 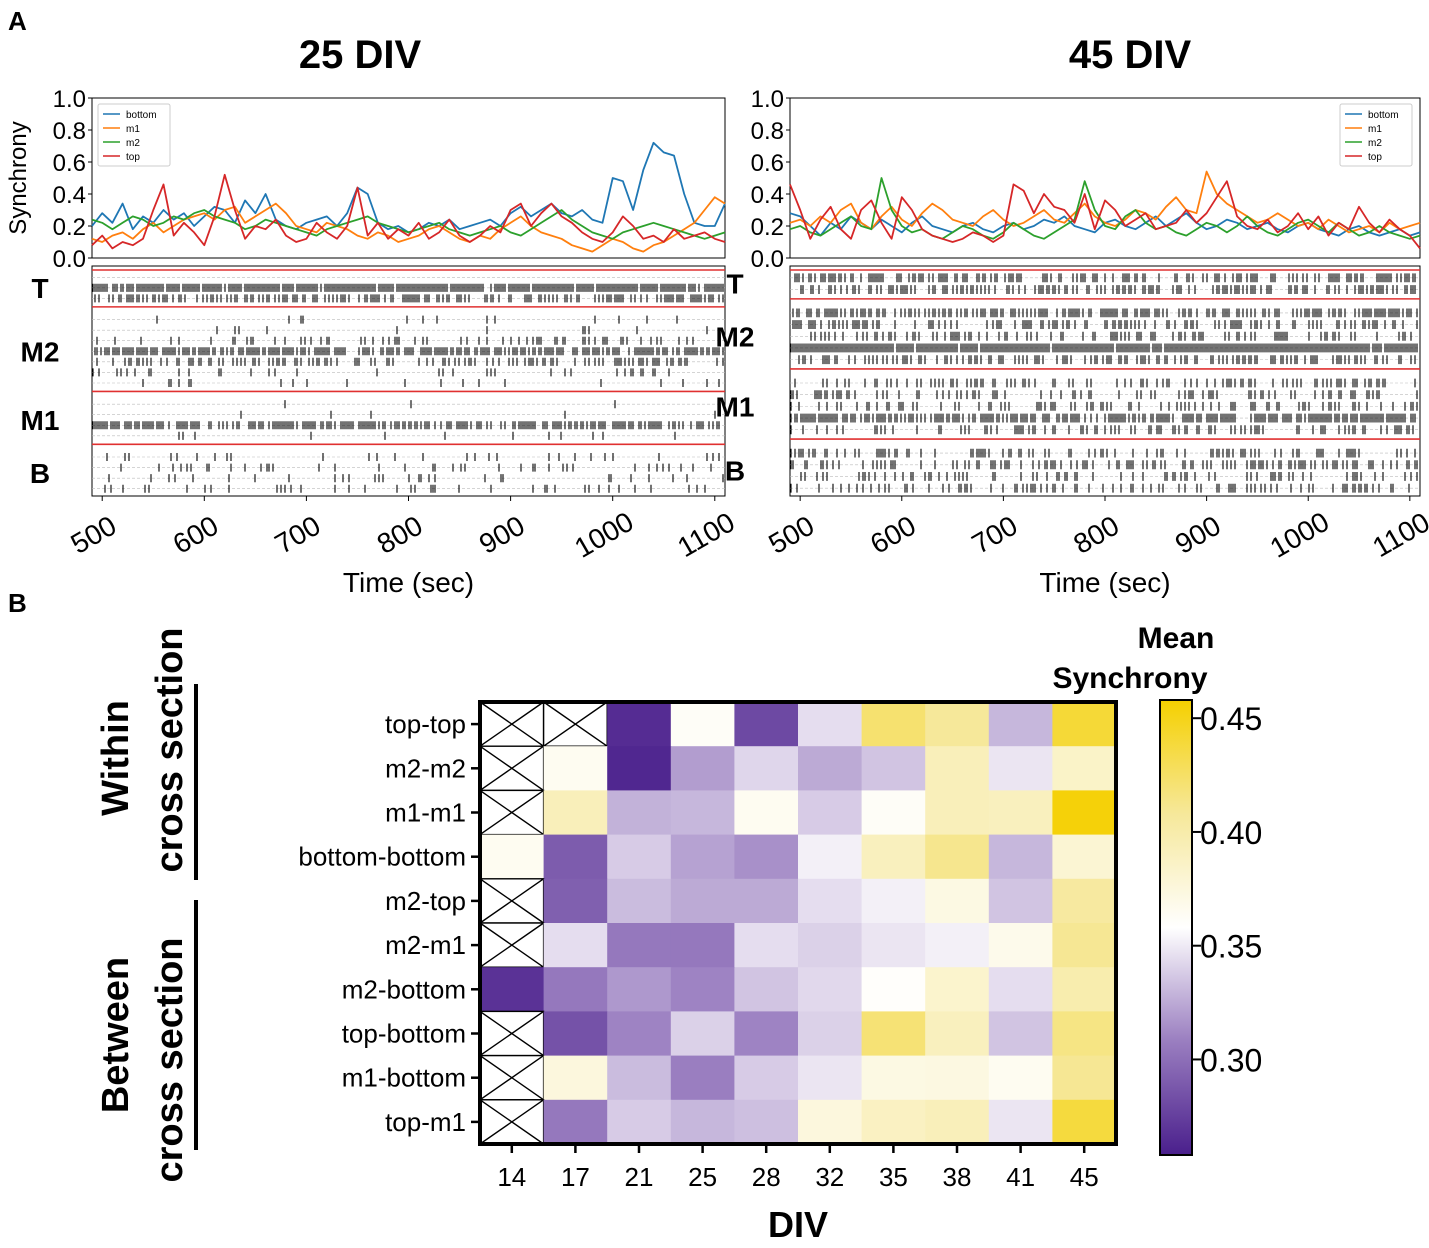 I want to click on y-axis-label: Synchrony, so click(x=18, y=177).